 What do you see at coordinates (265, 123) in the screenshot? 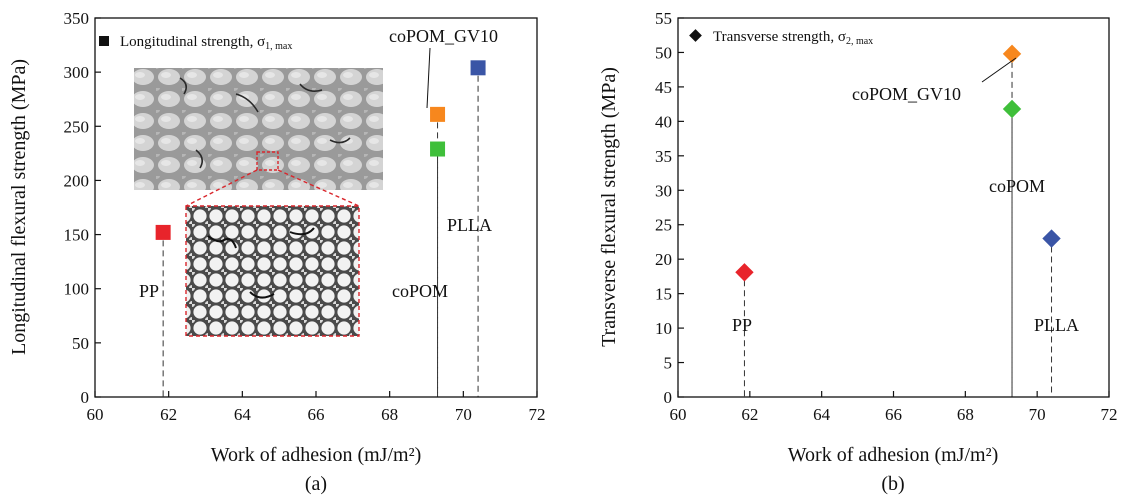
I see `micrograph-cracks` at bounding box center [265, 123].